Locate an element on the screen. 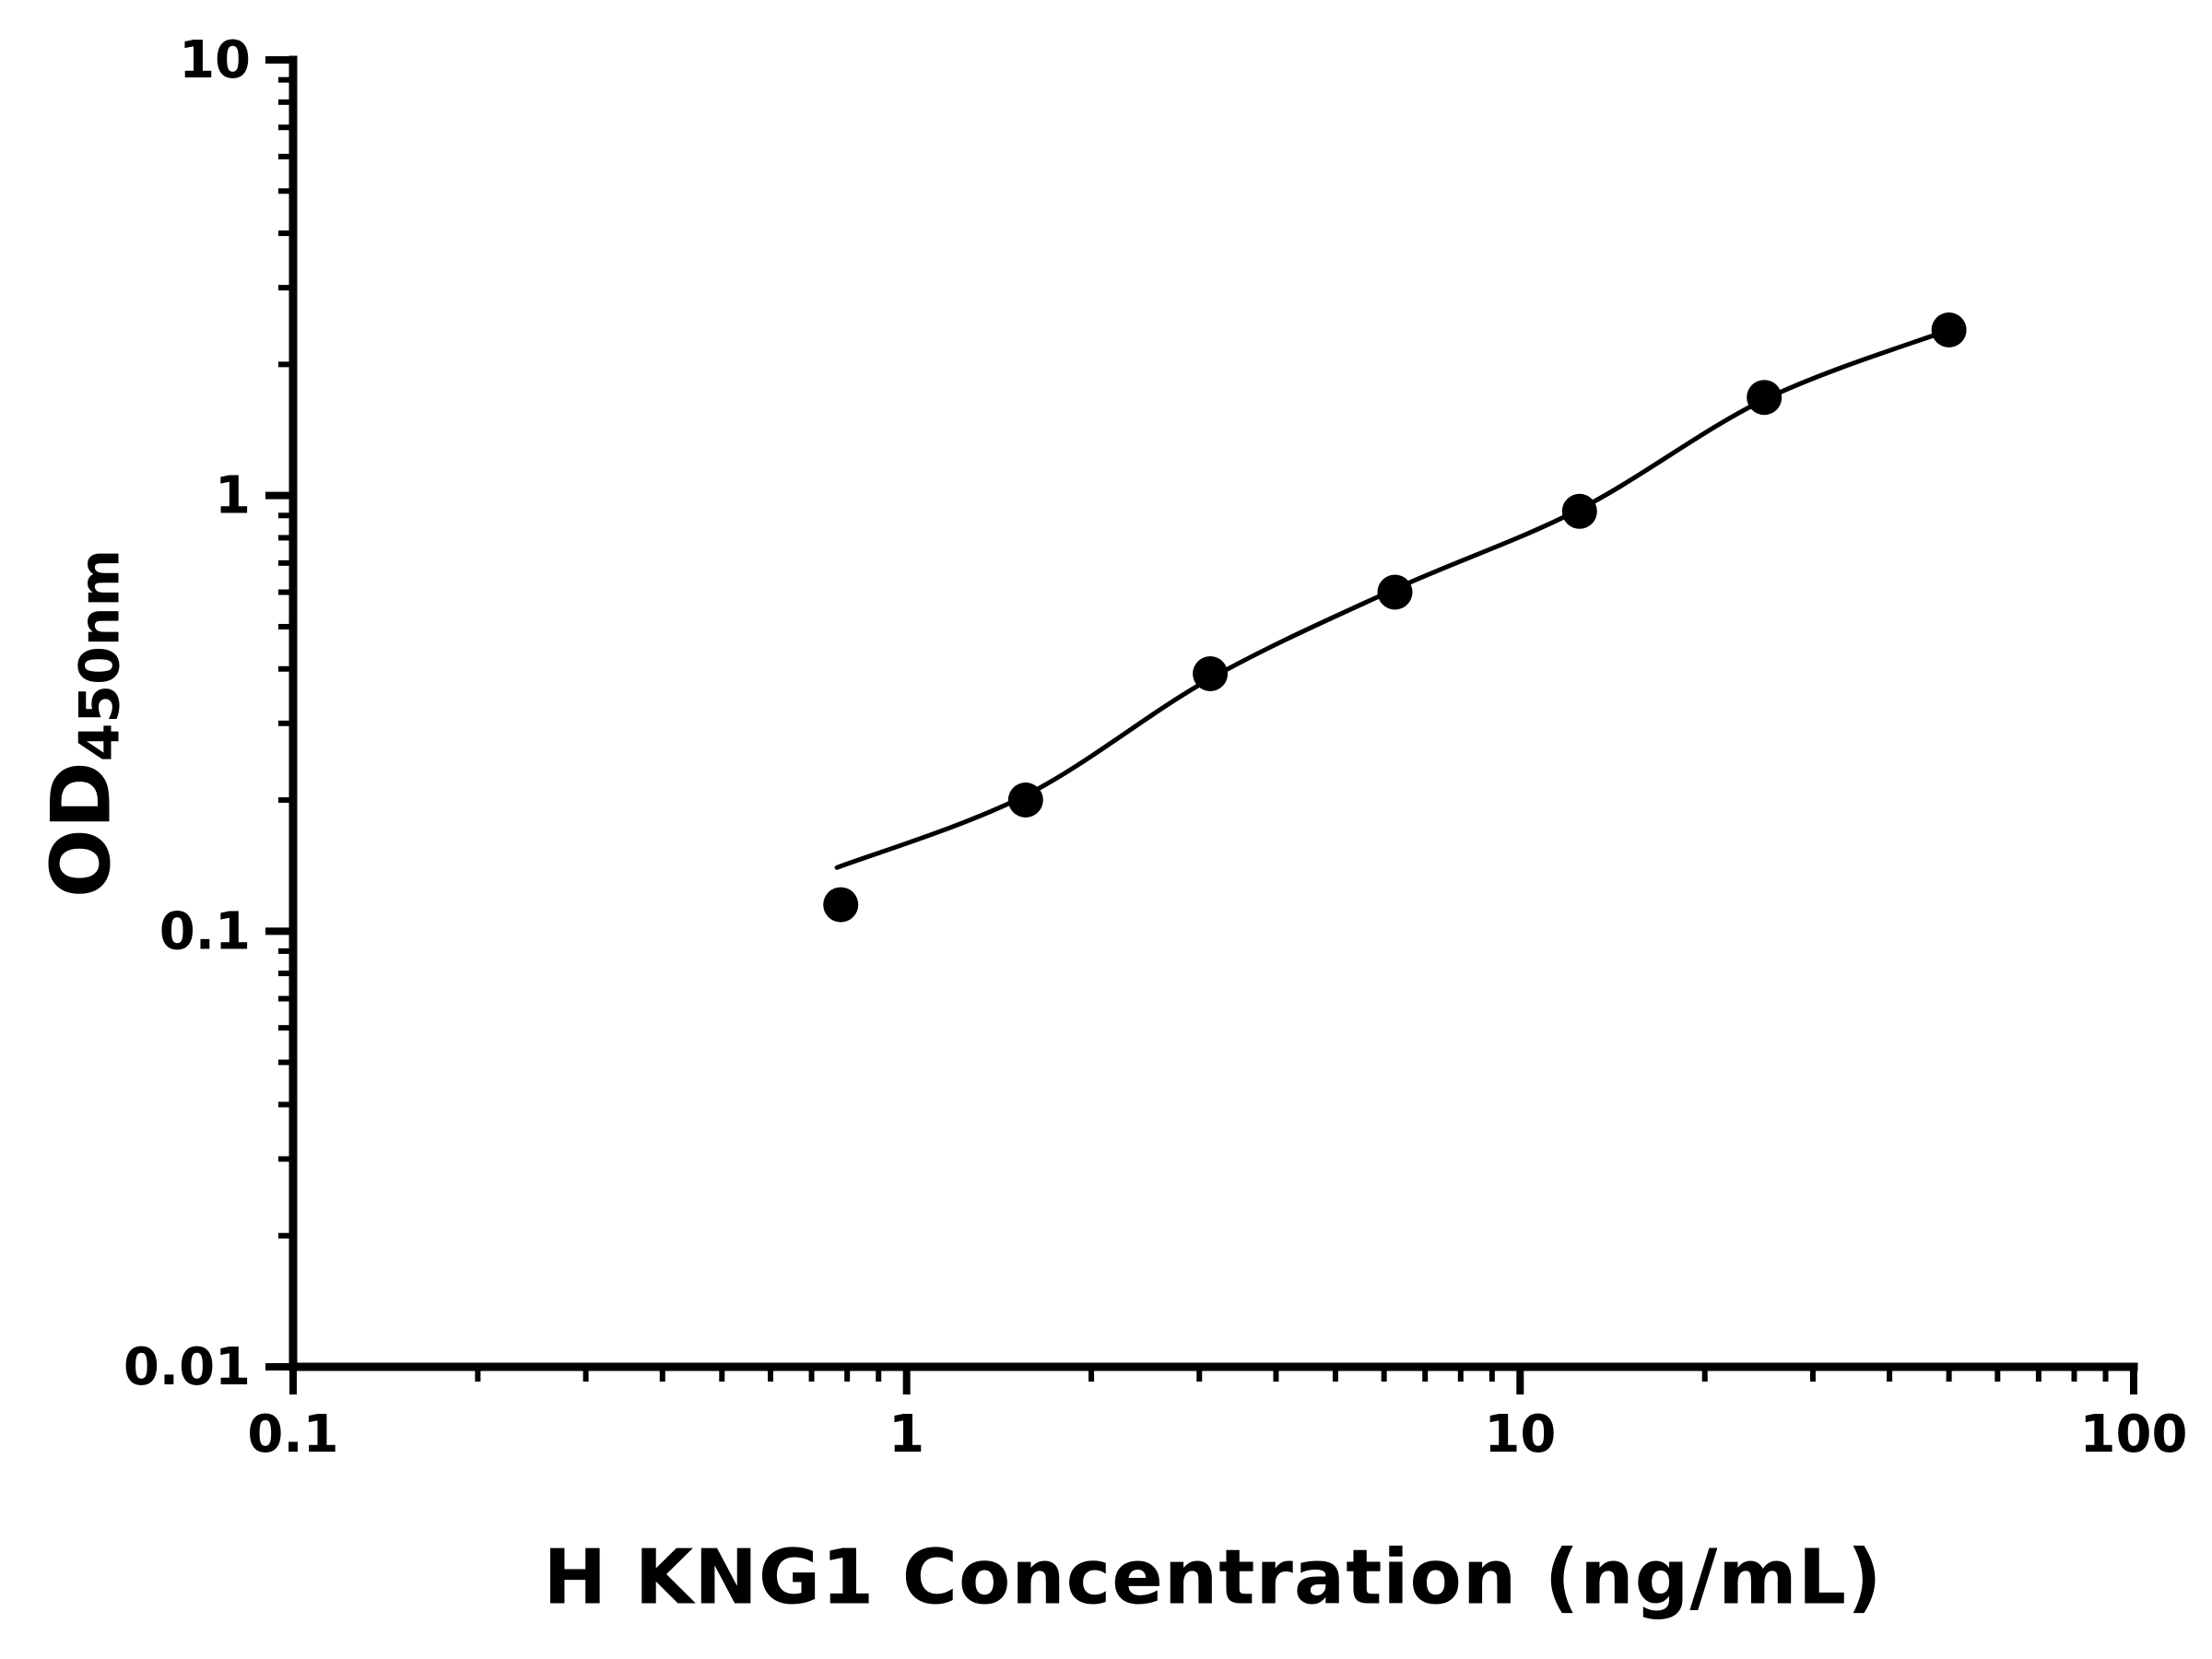 The image size is (2212, 1659). y-tick-label: 0.1 is located at coordinates (205, 931).